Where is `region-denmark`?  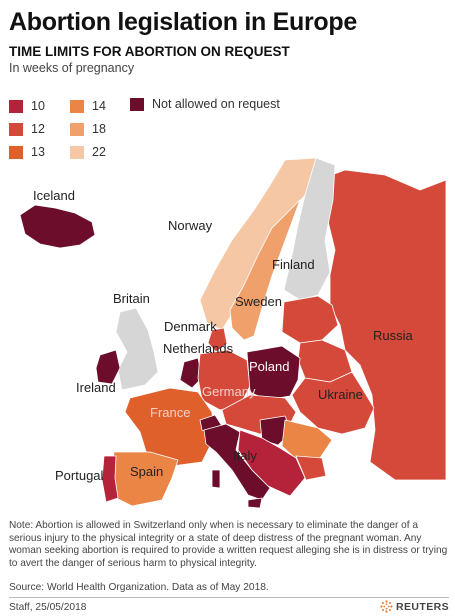
region-denmark is located at coordinates (217, 340).